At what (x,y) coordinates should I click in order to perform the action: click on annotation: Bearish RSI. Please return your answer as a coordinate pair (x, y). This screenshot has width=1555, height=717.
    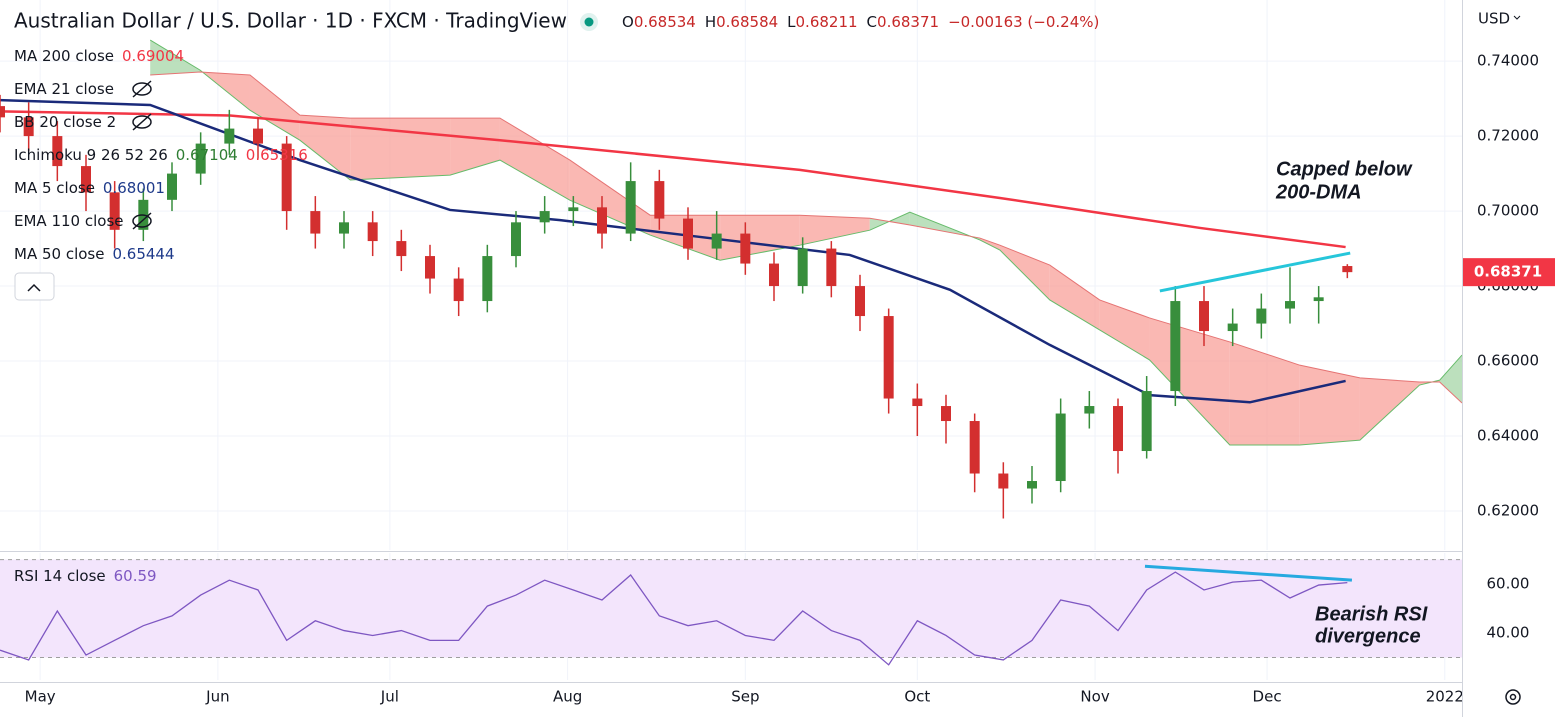
    Looking at the image, I should click on (1371, 614).